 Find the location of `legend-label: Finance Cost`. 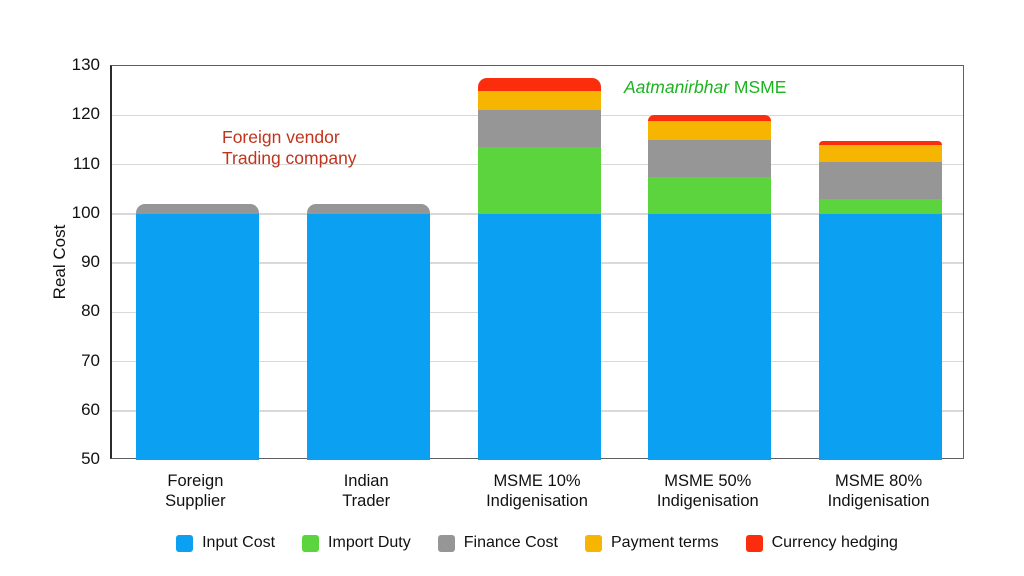

legend-label: Finance Cost is located at coordinates (510, 542).